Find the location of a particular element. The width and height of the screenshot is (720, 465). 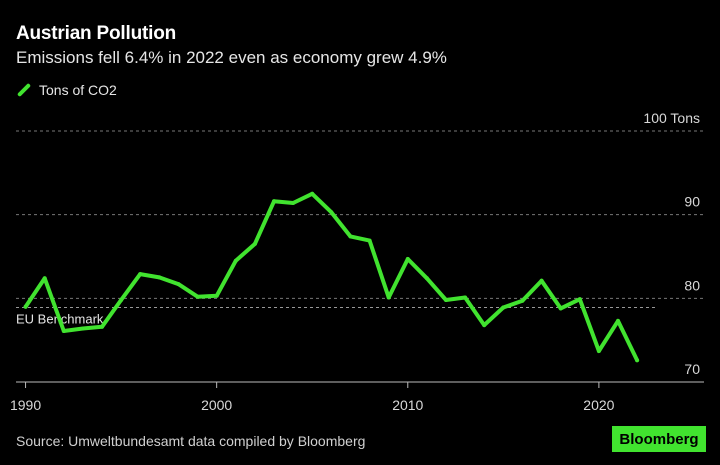

chart-legend: Tons of CO2 is located at coordinates (66, 90).